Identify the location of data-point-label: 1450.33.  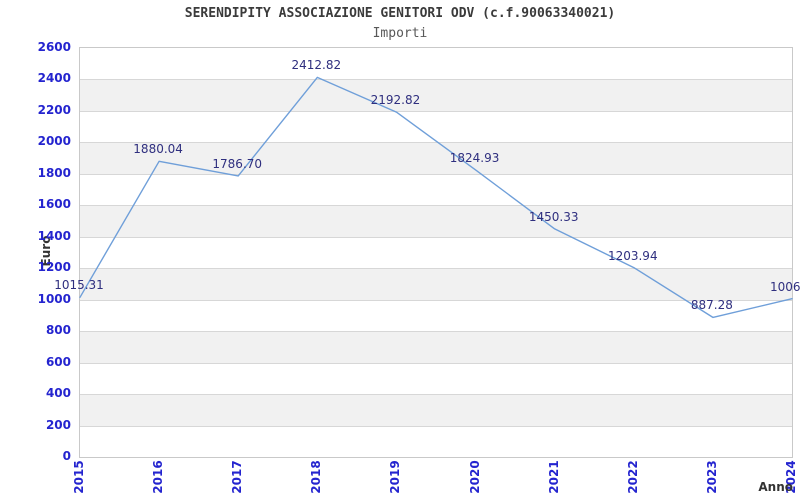
(553, 216).